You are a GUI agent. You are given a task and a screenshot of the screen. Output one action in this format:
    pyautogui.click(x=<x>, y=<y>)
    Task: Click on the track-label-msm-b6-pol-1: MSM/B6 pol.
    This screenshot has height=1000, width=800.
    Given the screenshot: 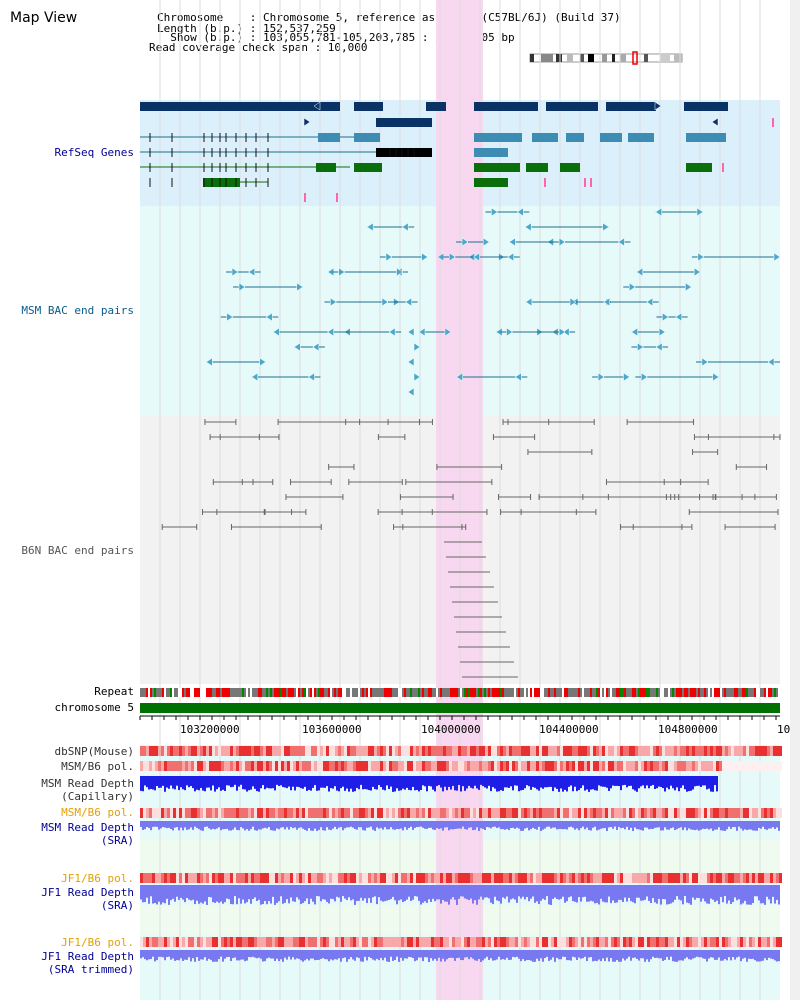 What is the action you would take?
    pyautogui.click(x=97, y=766)
    